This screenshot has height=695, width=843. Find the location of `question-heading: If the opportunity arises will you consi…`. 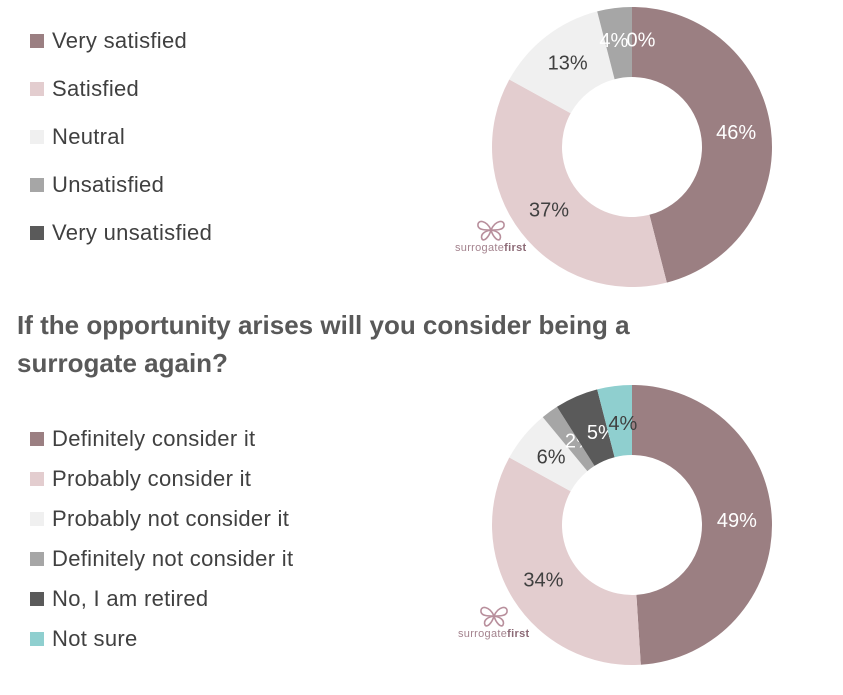

question-heading: If the opportunity arises will you consi… is located at coordinates (323, 344).